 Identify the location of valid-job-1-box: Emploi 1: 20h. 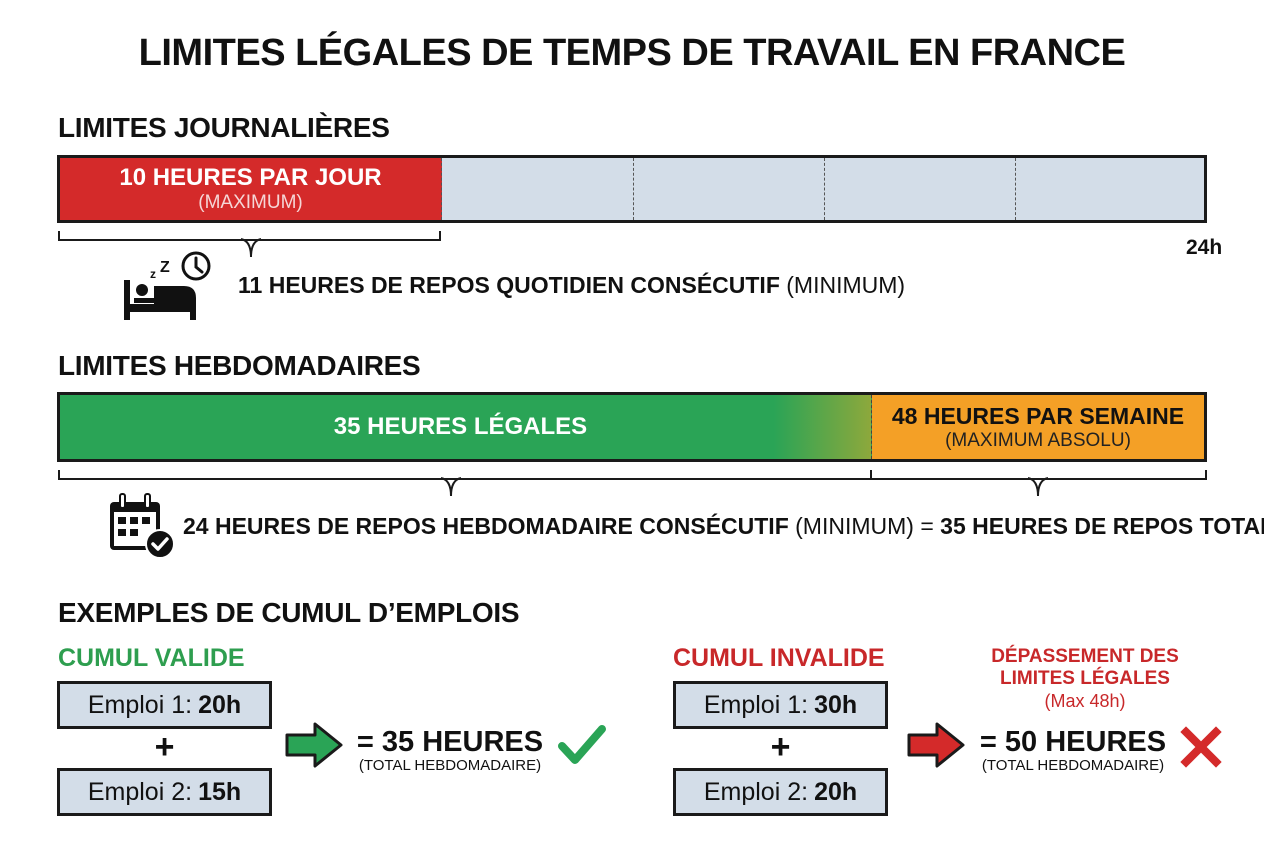
(164, 705).